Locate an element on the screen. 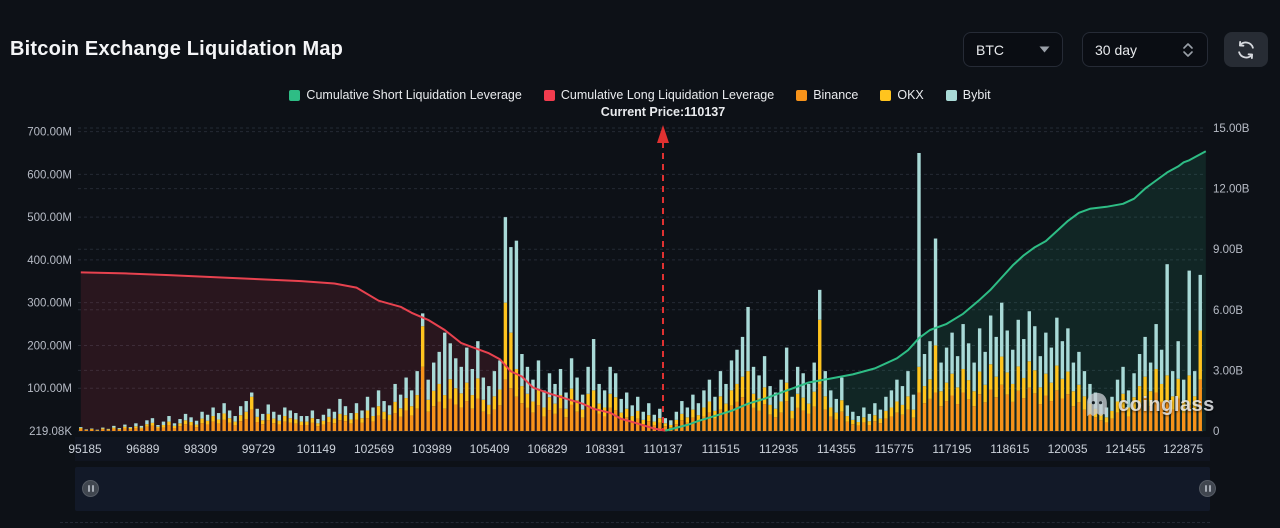  svg-text: 118615 is located at coordinates (1009, 449).